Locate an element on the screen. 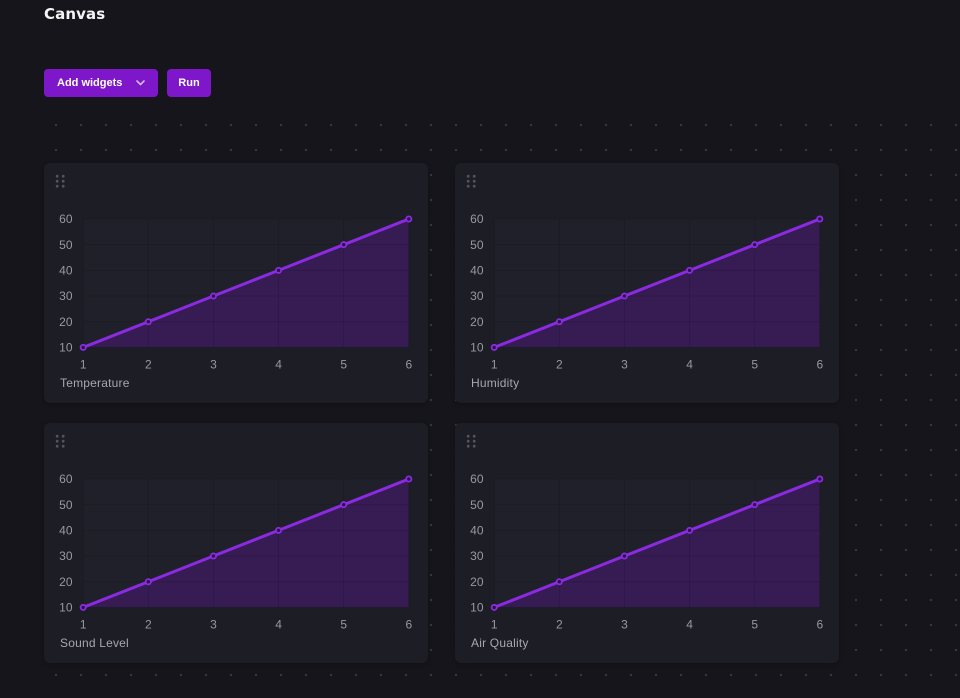  toolbar: Add widgets Run is located at coordinates (127, 83).